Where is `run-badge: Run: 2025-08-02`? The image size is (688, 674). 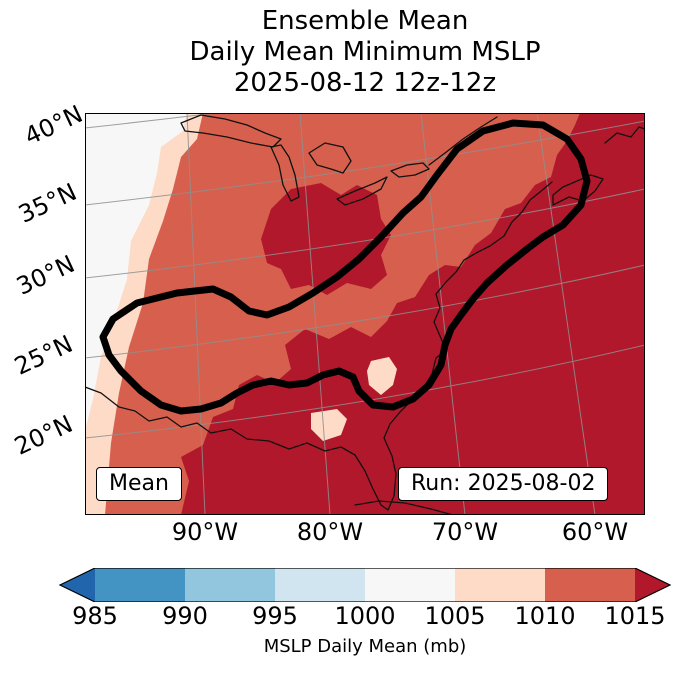 run-badge: Run: 2025-08-02 is located at coordinates (503, 484).